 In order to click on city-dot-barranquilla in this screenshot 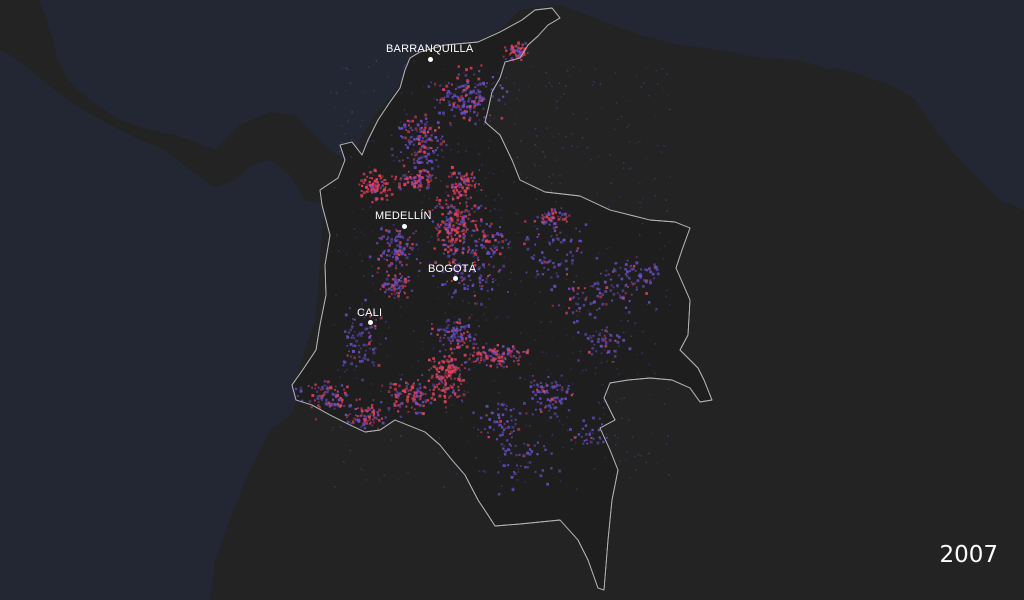, I will do `click(430, 59)`.